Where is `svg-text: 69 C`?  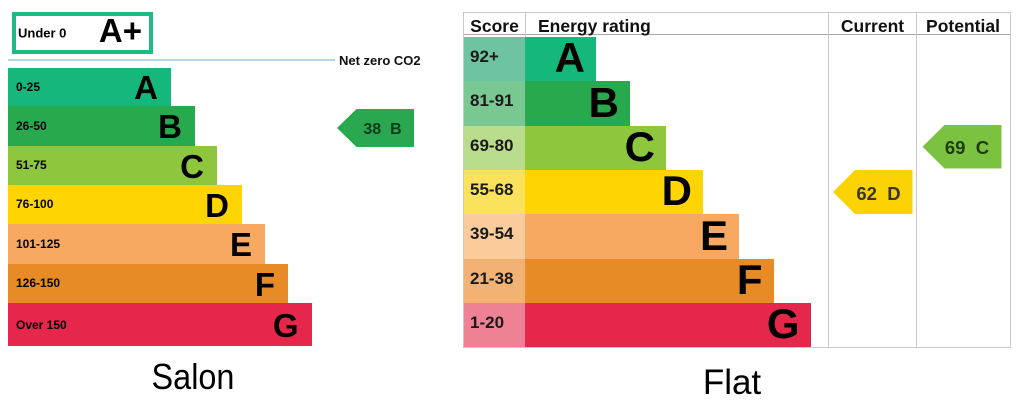
svg-text: 69 C is located at coordinates (967, 147).